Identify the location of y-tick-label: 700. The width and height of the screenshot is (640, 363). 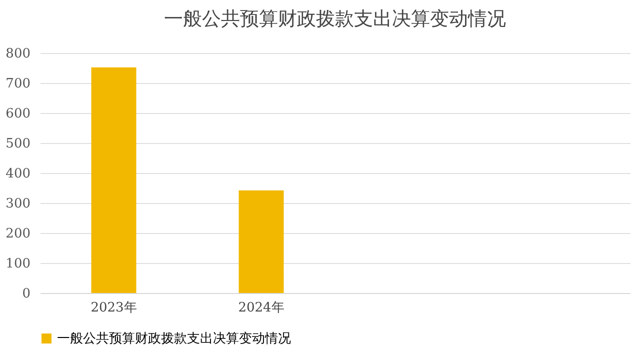
(18, 84).